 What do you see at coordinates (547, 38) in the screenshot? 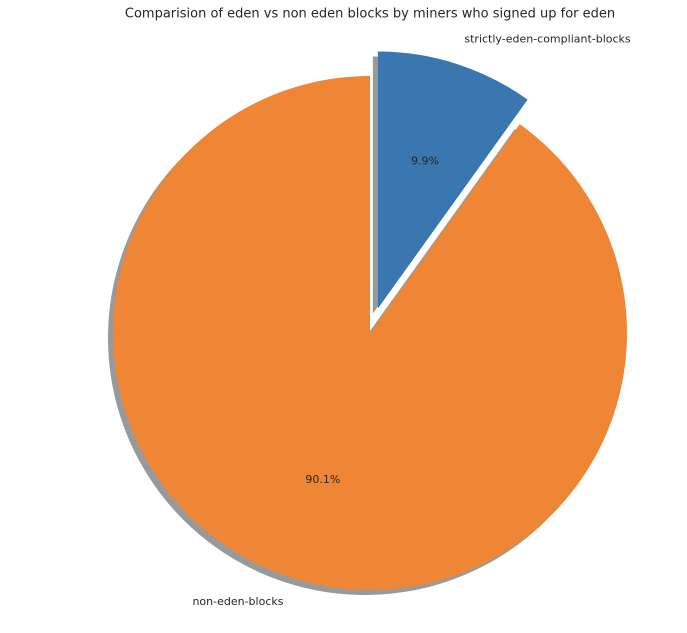
I see `legend-label: strictly-eden-compliant-blocks` at bounding box center [547, 38].